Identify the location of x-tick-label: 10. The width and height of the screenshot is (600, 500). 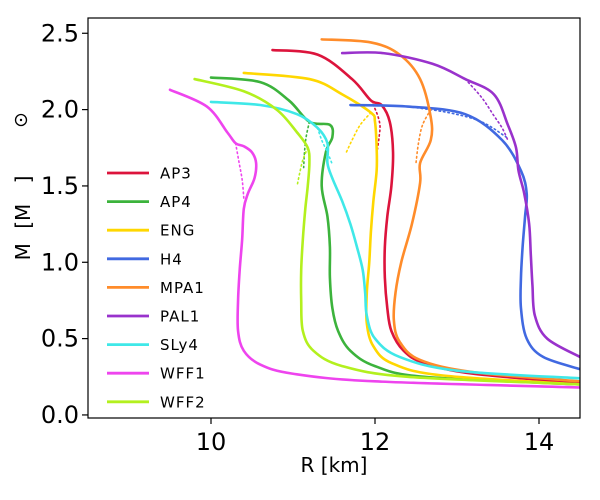
(211, 442).